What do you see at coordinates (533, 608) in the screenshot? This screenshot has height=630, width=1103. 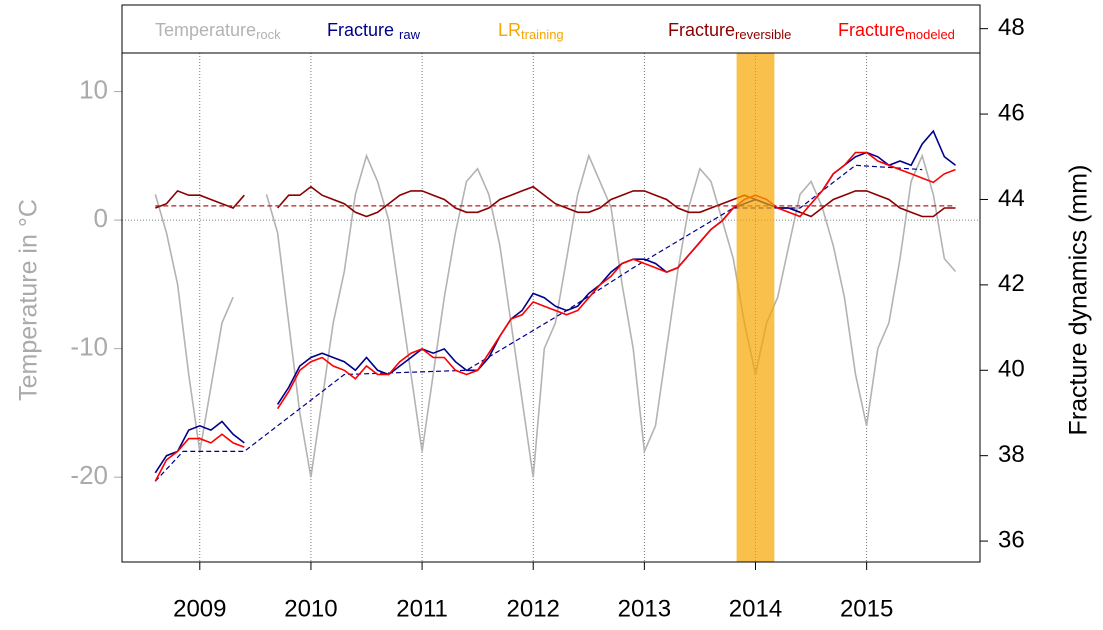 I see `x-tick-label: 2012` at bounding box center [533, 608].